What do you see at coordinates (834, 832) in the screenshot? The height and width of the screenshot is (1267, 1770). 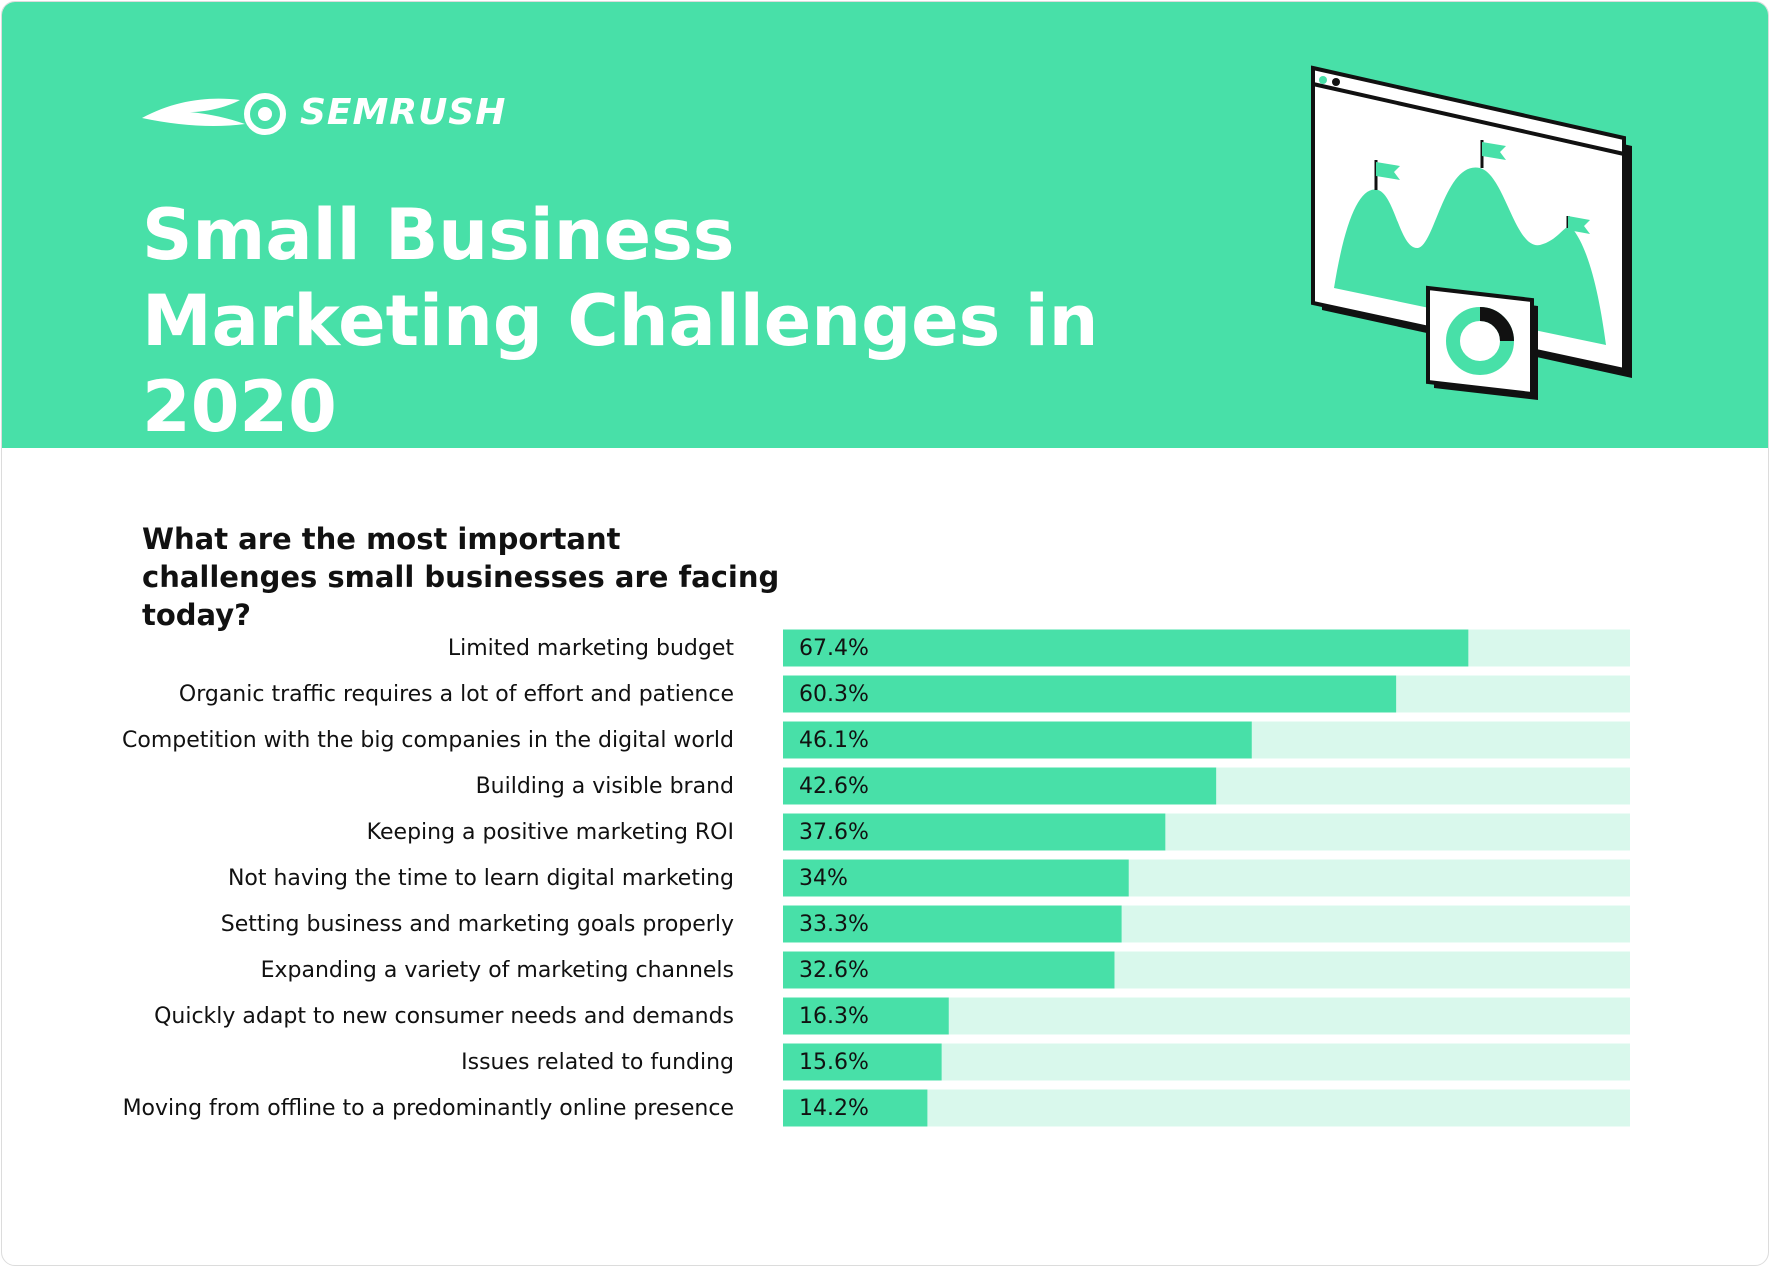 I see `value-label: 37.6%` at bounding box center [834, 832].